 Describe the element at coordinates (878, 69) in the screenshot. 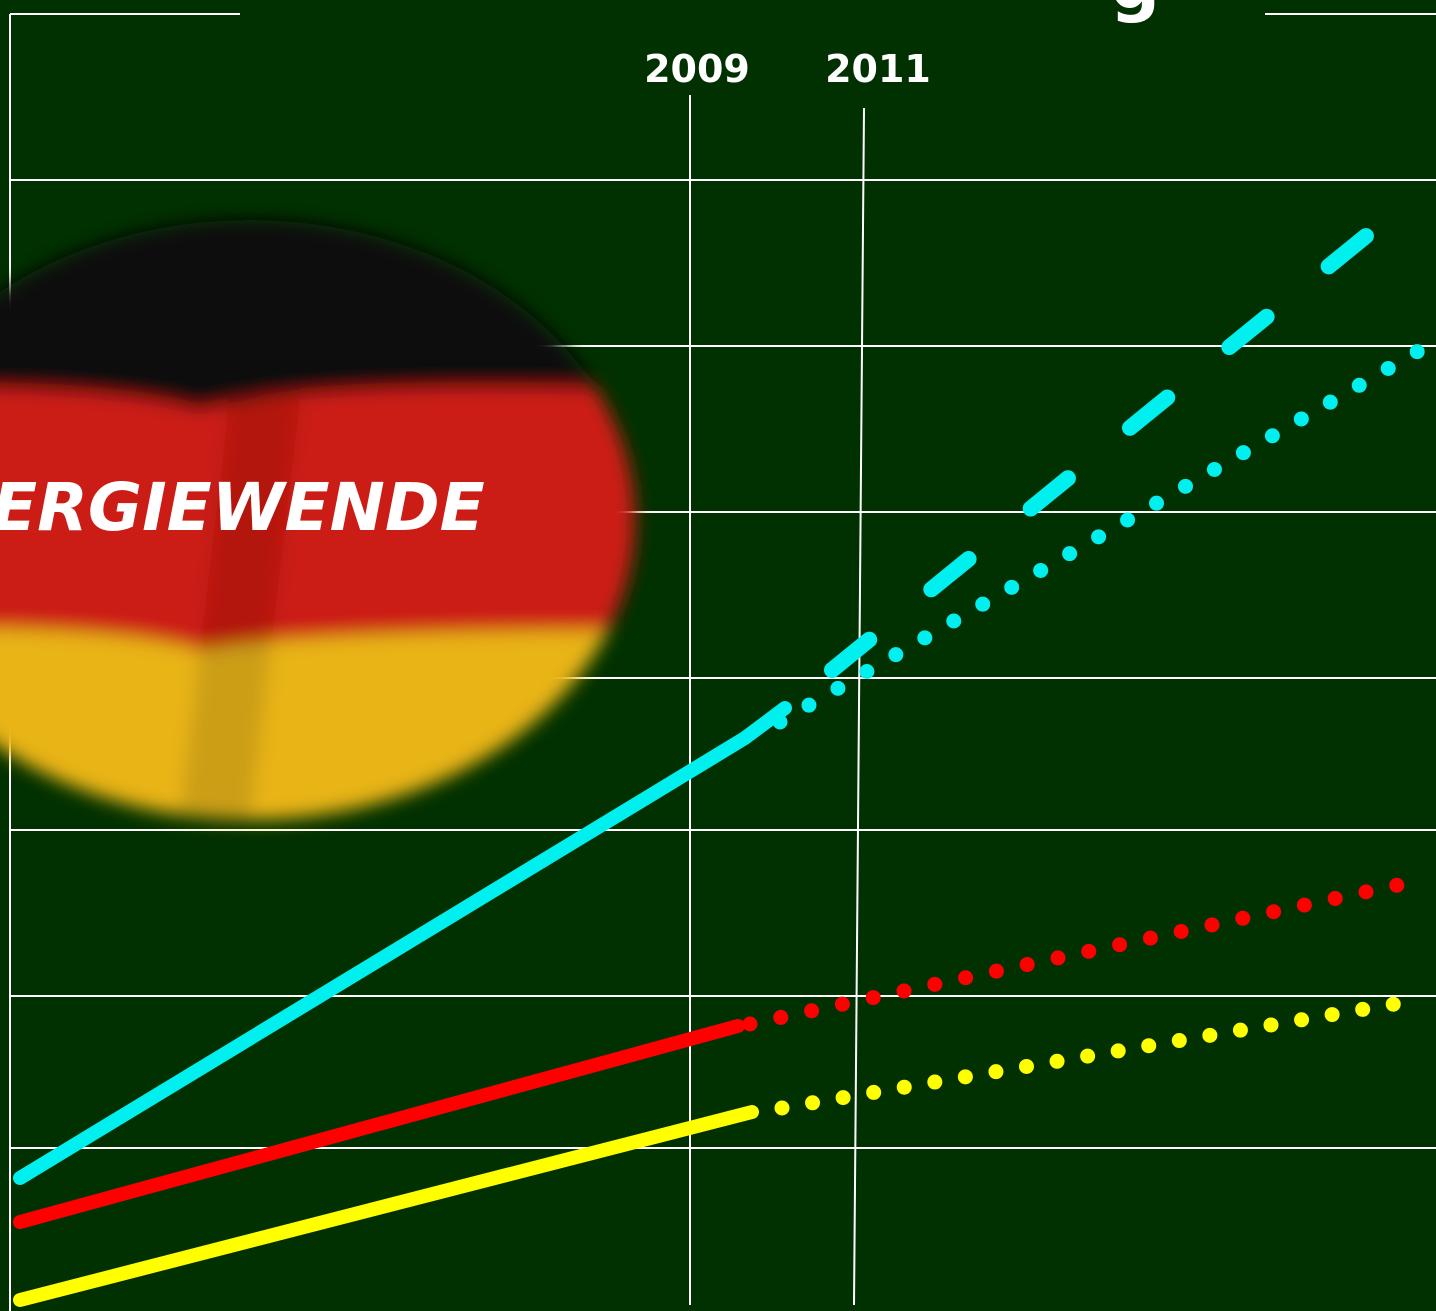

I see `year-label: 2011` at that location.